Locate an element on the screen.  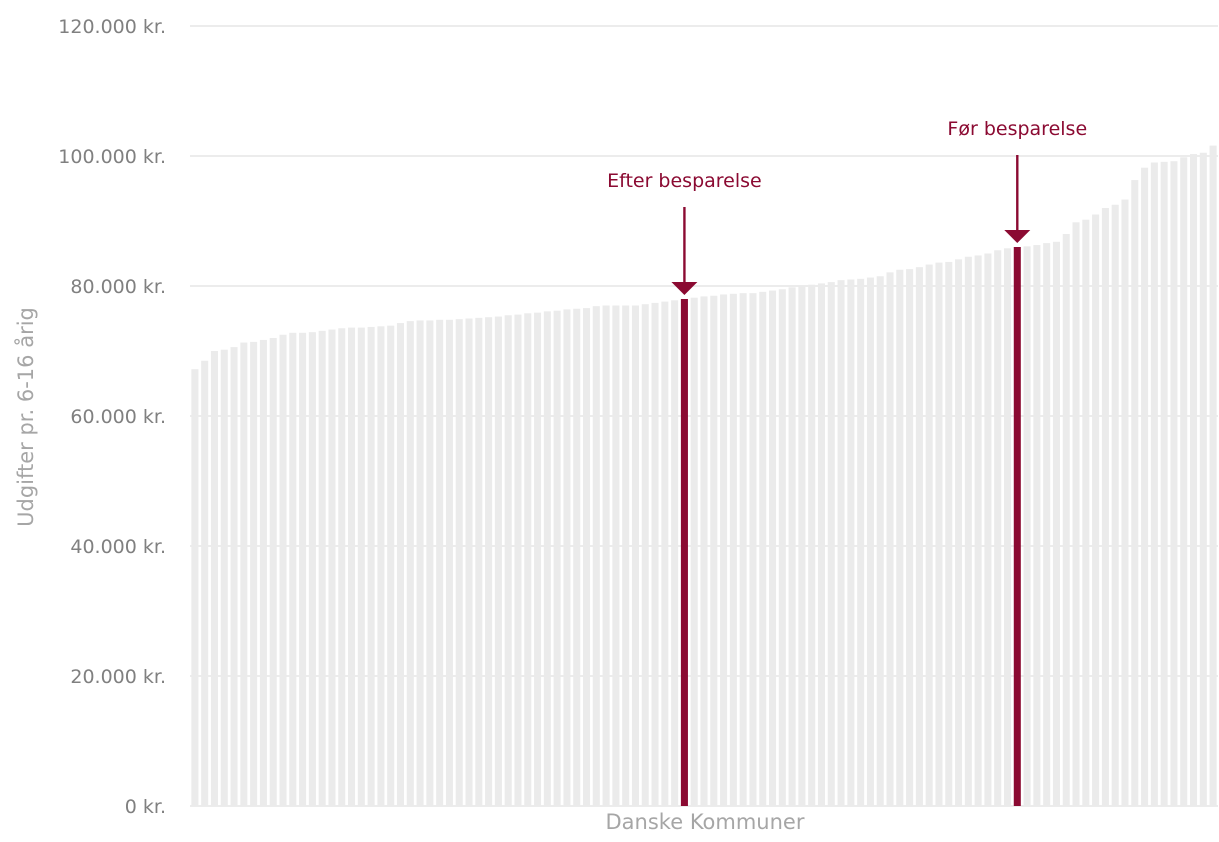
annotations: Efter besparelse Før besparelse is located at coordinates (847, 206).